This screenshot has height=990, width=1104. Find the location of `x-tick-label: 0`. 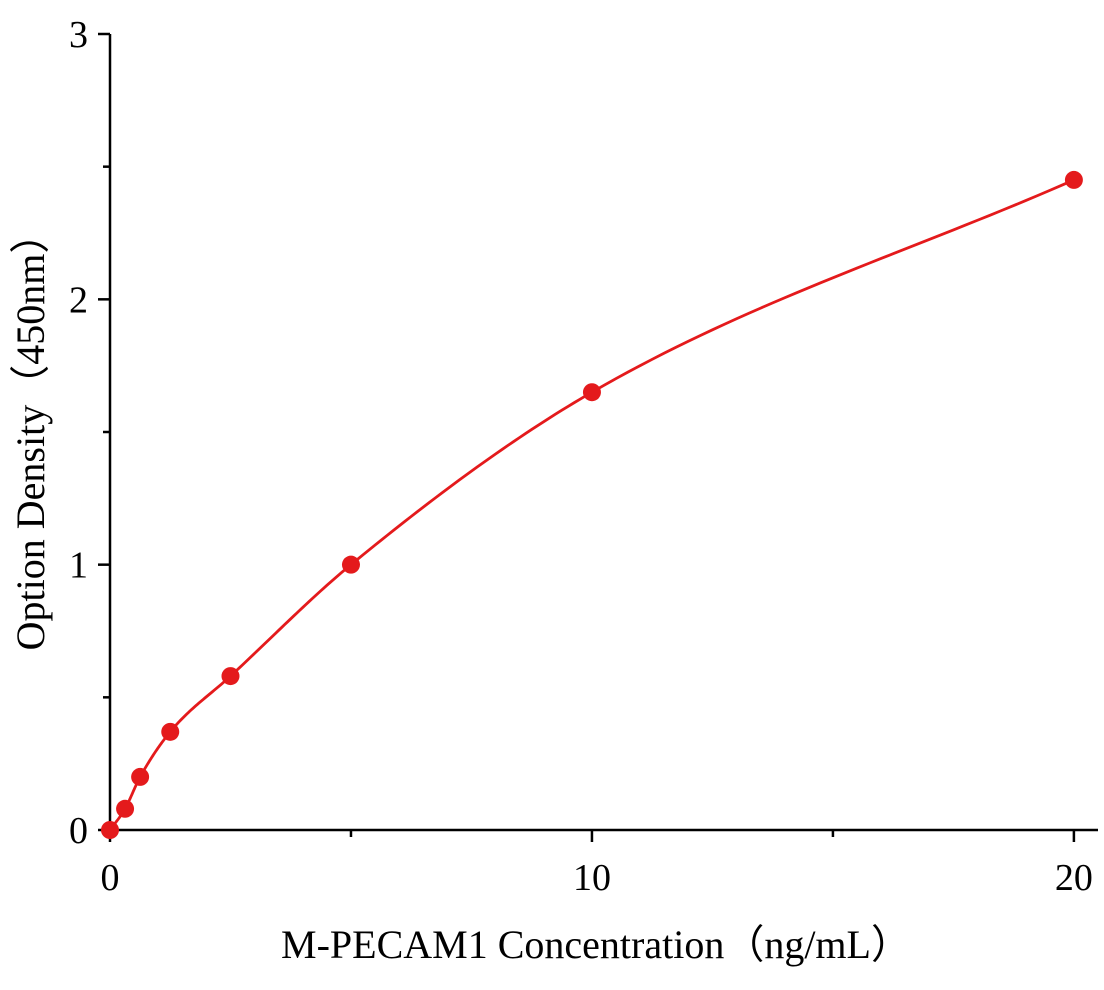

x-tick-label: 0 is located at coordinates (110, 878).